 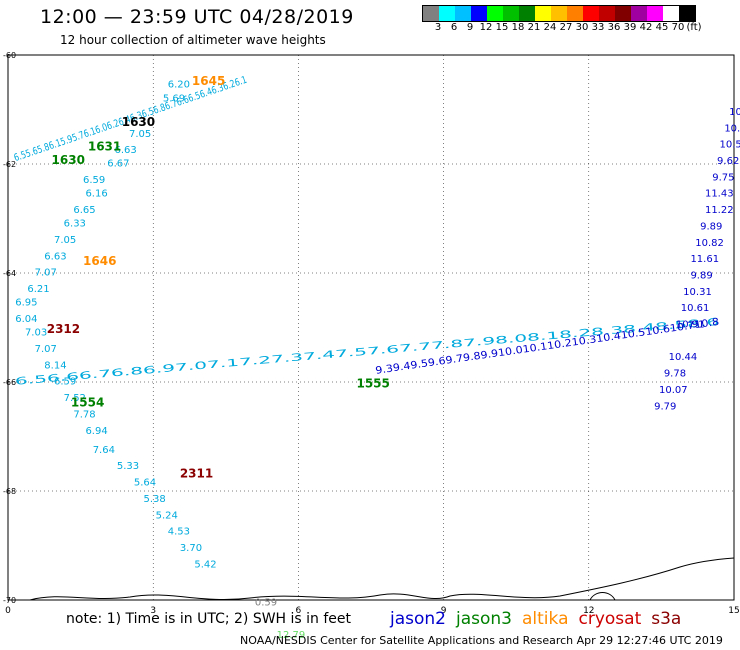 What do you see at coordinates (87, 403) in the screenshot?
I see `pass-time-label: 1554` at bounding box center [87, 403].